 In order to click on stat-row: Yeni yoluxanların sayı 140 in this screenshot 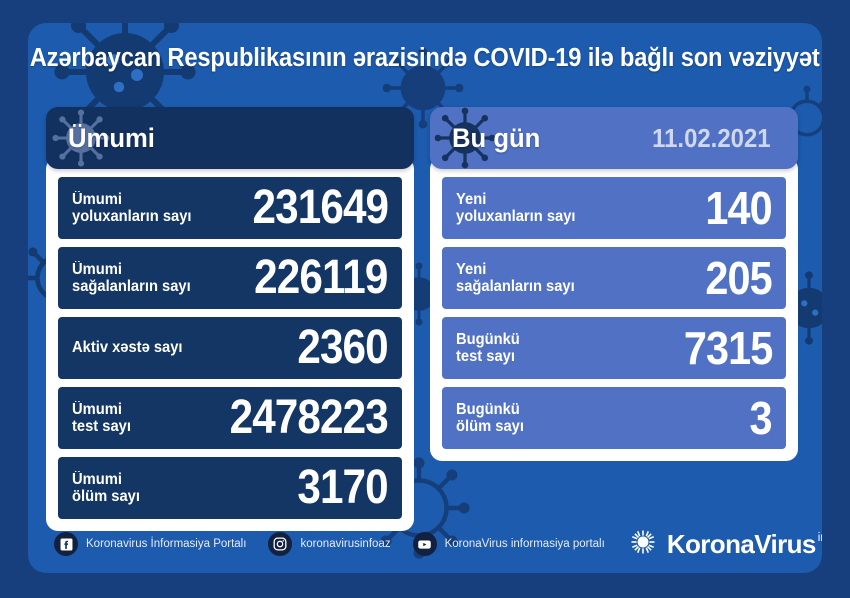, I will do `click(614, 208)`.